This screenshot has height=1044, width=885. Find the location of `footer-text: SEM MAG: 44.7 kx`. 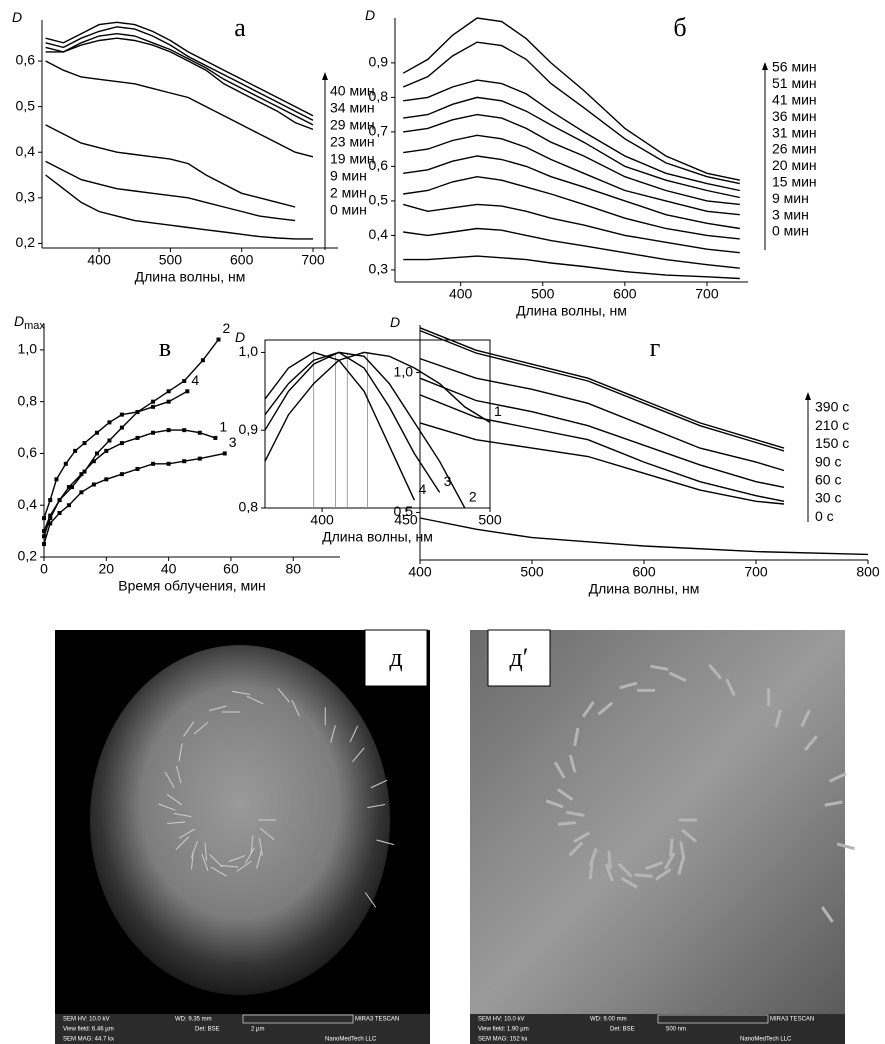

footer-text: SEM MAG: 44.7 kx is located at coordinates (88, 1040).